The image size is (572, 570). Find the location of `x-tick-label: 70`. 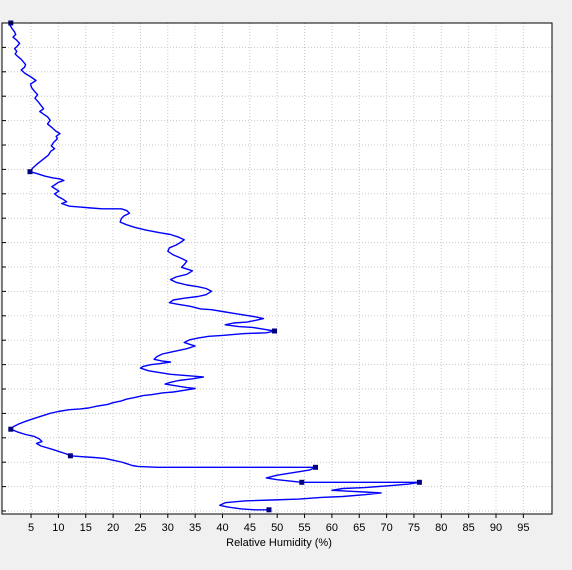

x-tick-label: 70 is located at coordinates (386, 528).